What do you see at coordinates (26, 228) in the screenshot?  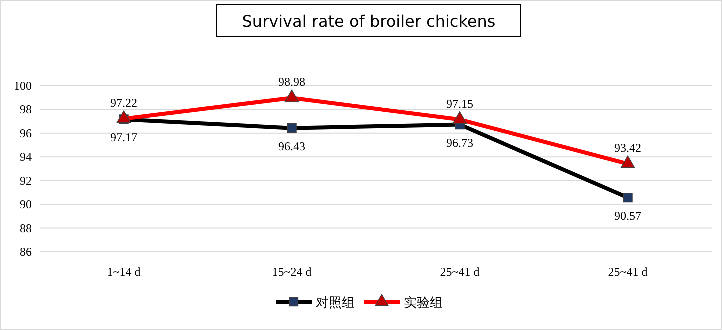 I see `y-tick-label: 88` at bounding box center [26, 228].